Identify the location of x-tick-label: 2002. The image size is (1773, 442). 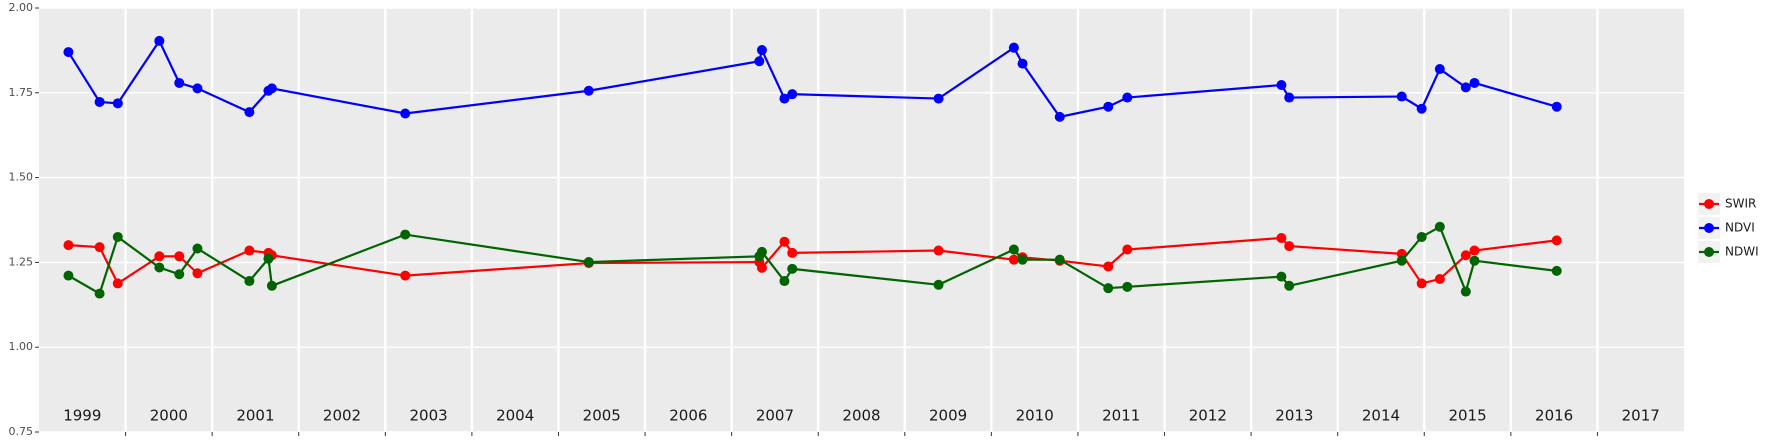
(342, 416).